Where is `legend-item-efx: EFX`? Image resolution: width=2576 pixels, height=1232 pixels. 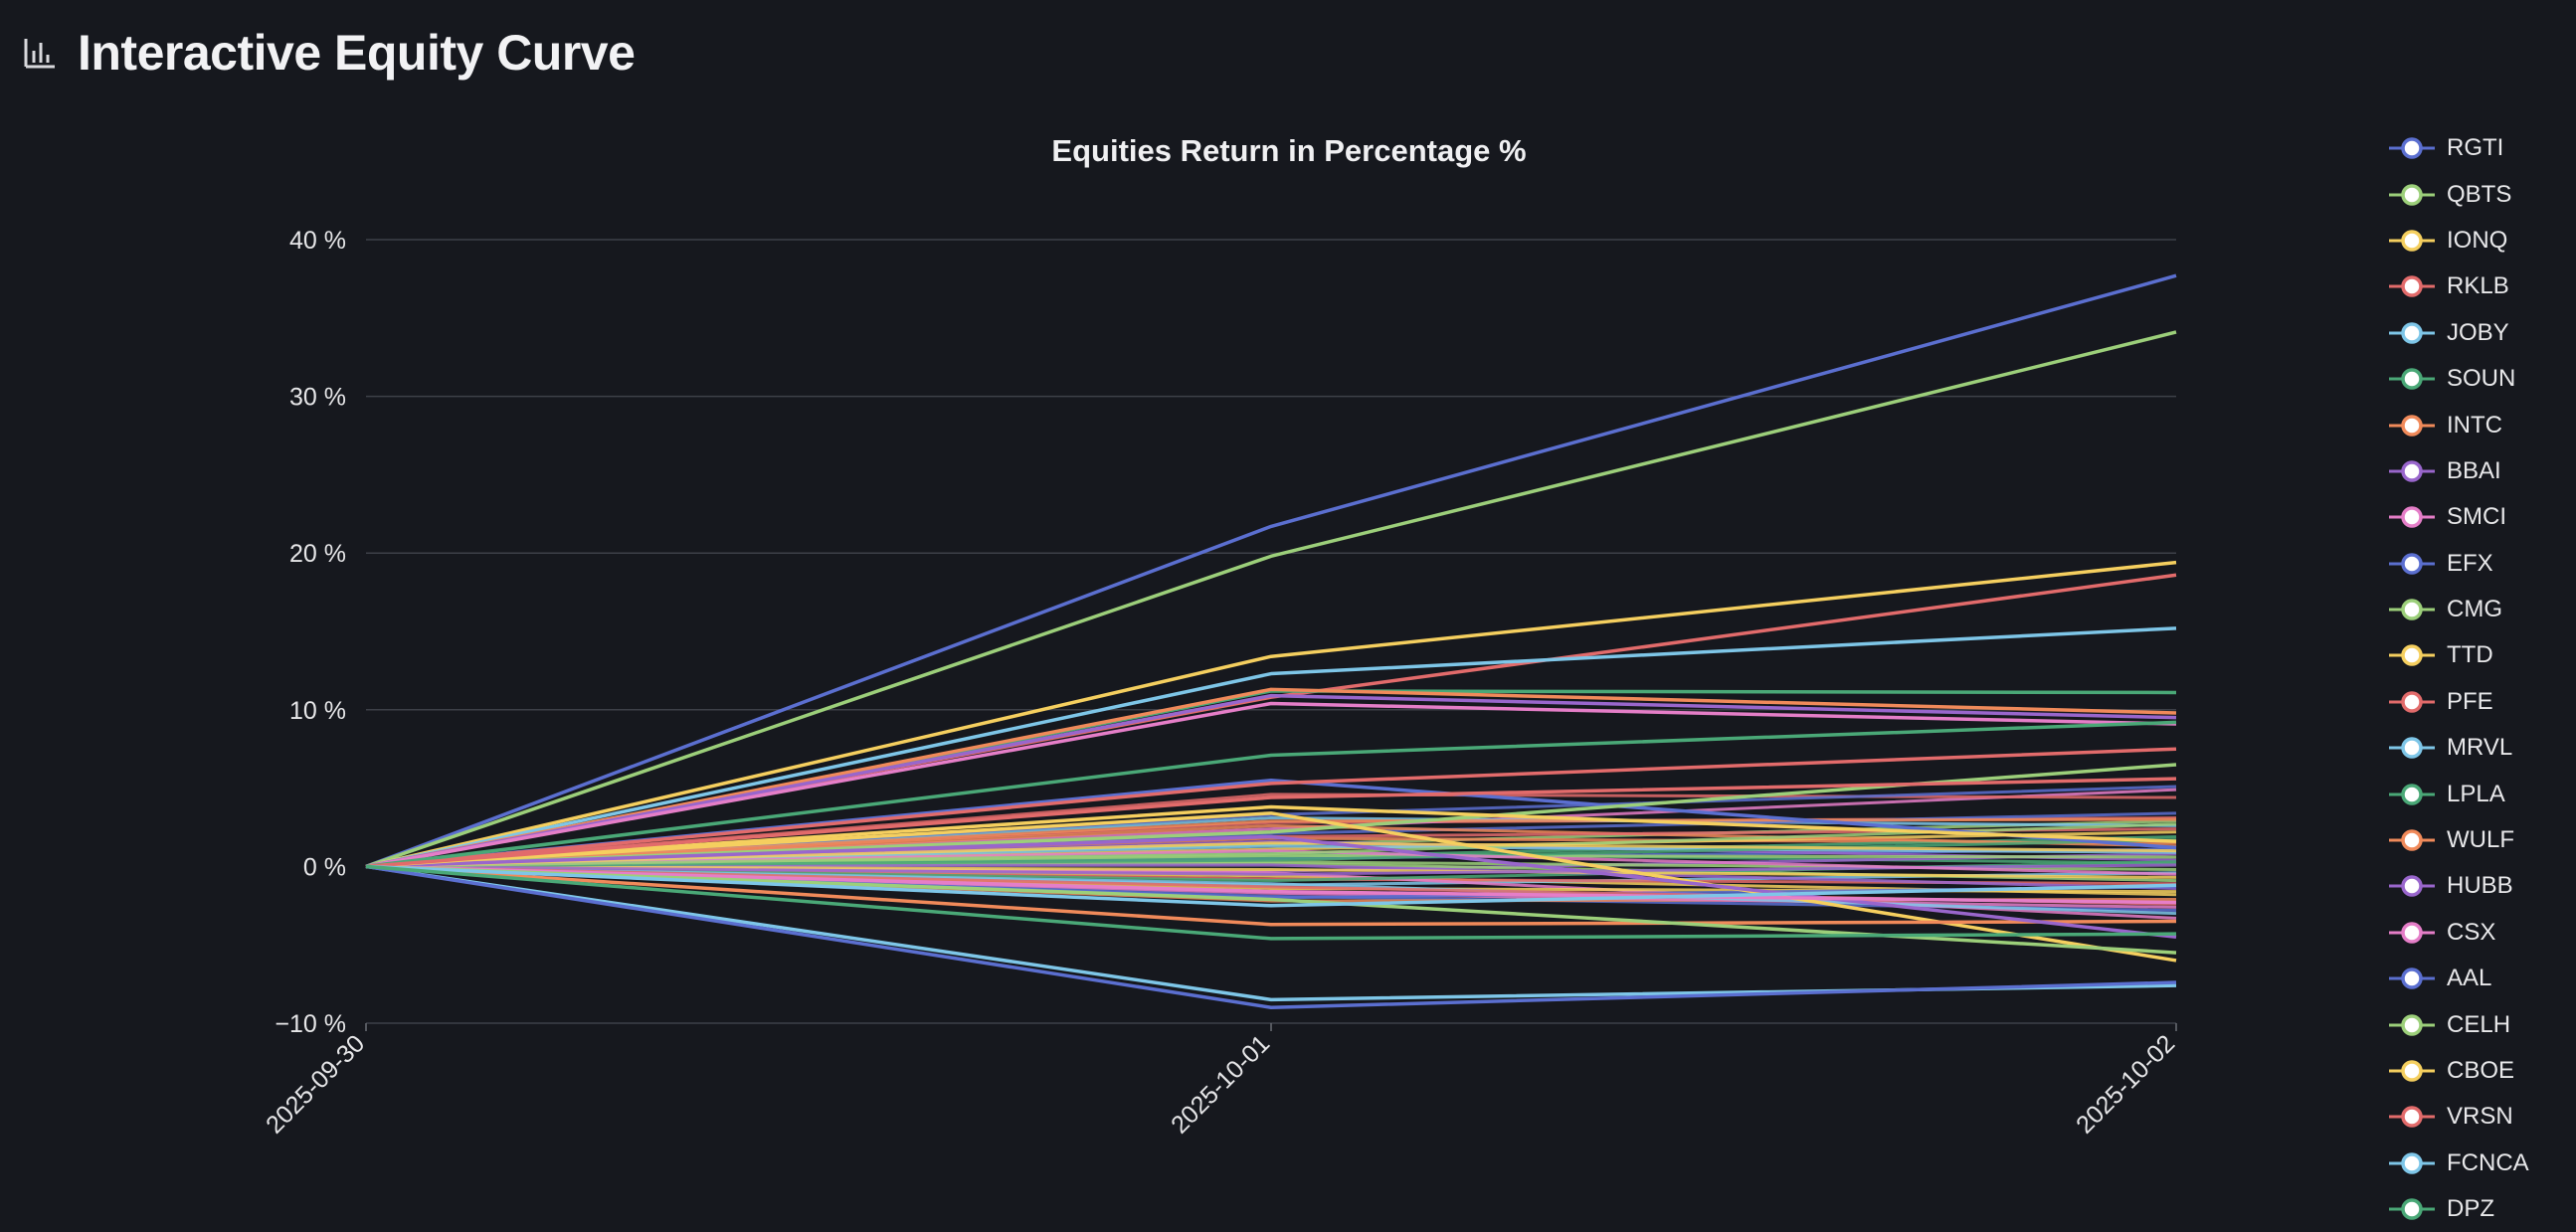 legend-item-efx: EFX is located at coordinates (2458, 564).